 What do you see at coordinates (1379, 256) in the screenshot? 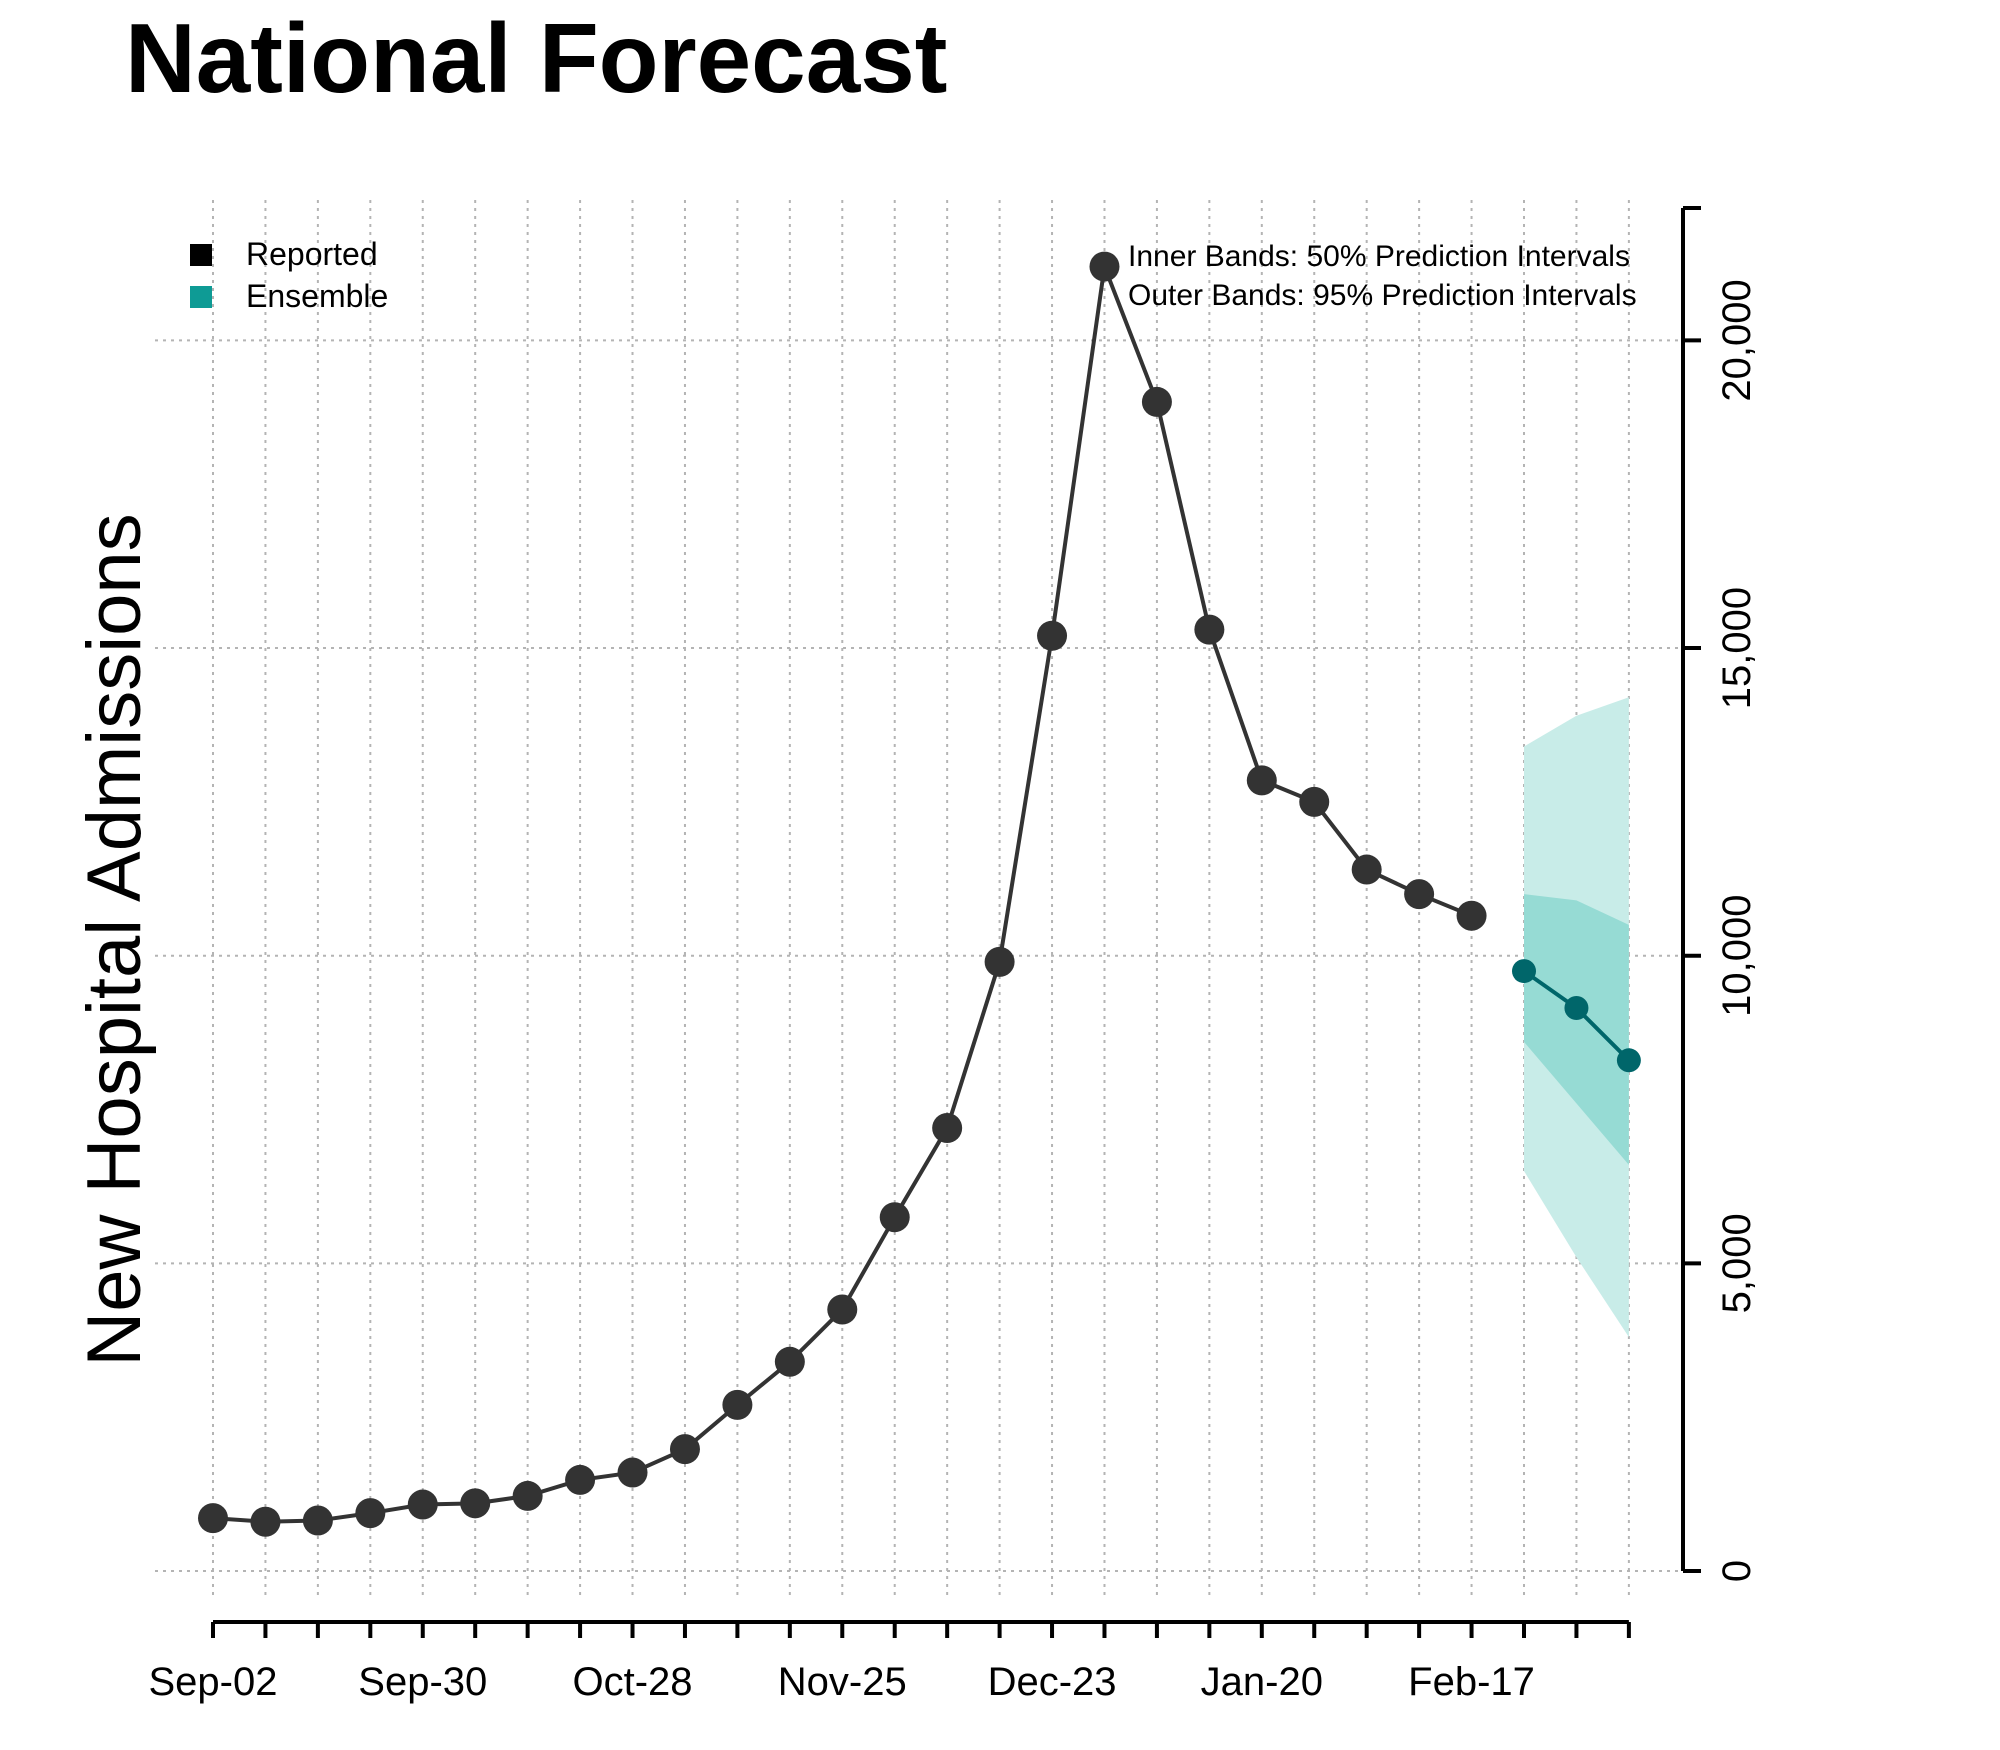
I see `interval-note-inner: Inner Bands: 50% Prediction Intervals` at bounding box center [1379, 256].